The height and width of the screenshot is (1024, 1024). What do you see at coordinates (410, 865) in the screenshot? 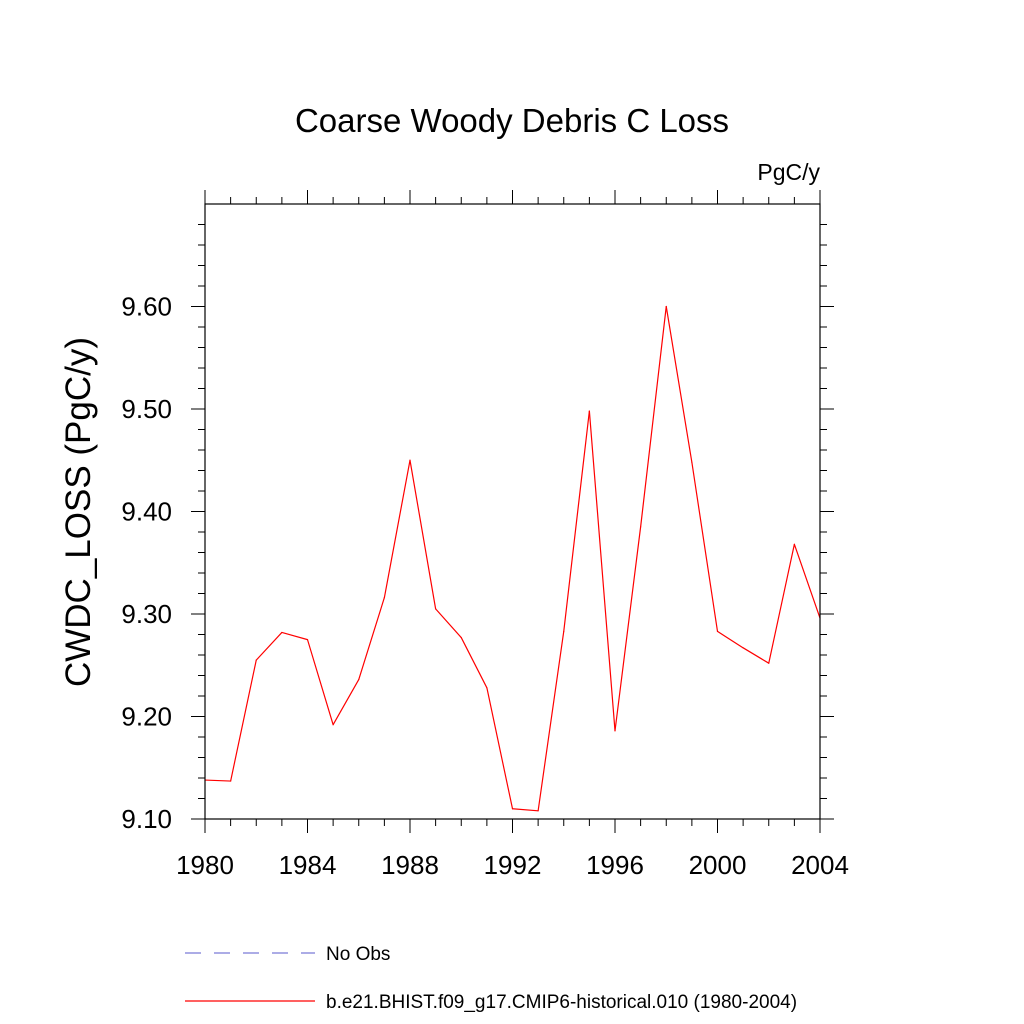
I see `x-tick-label: 1988` at bounding box center [410, 865].